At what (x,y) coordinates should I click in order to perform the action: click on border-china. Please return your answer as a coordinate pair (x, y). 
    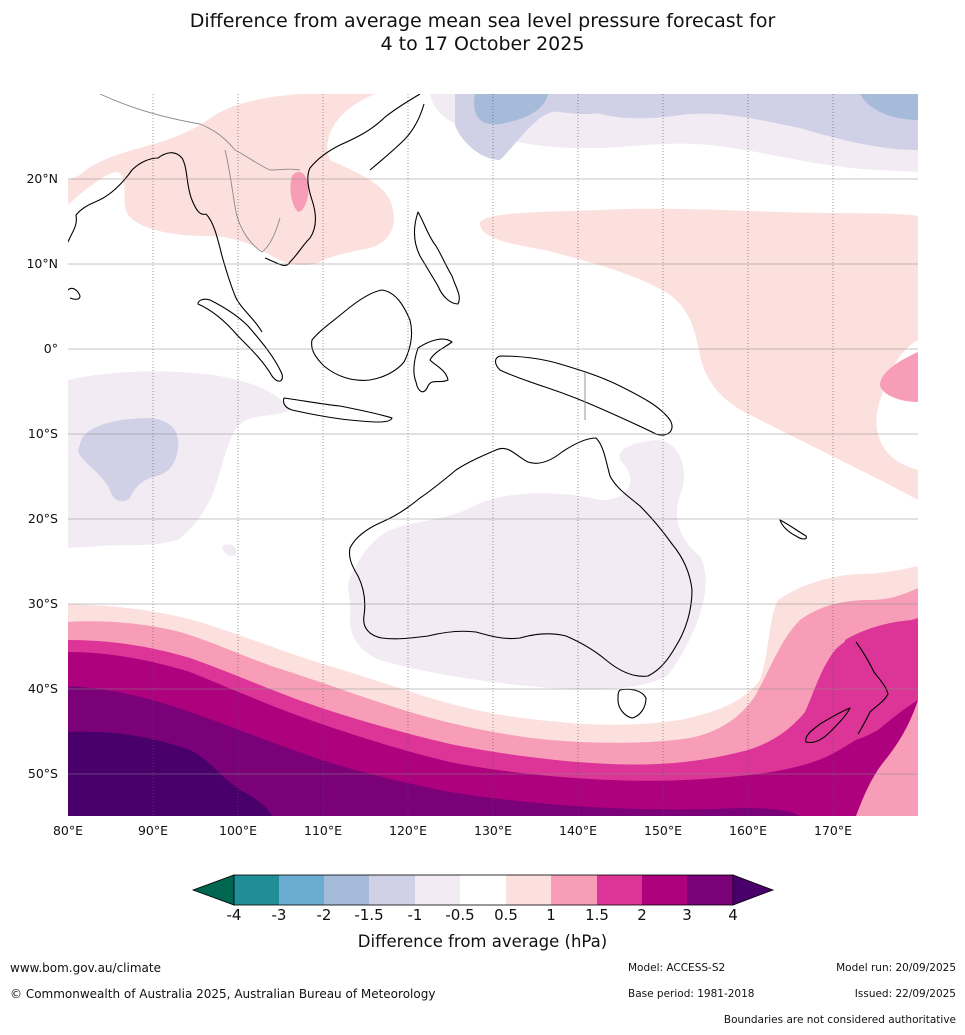
    Looking at the image, I should click on (200, 132).